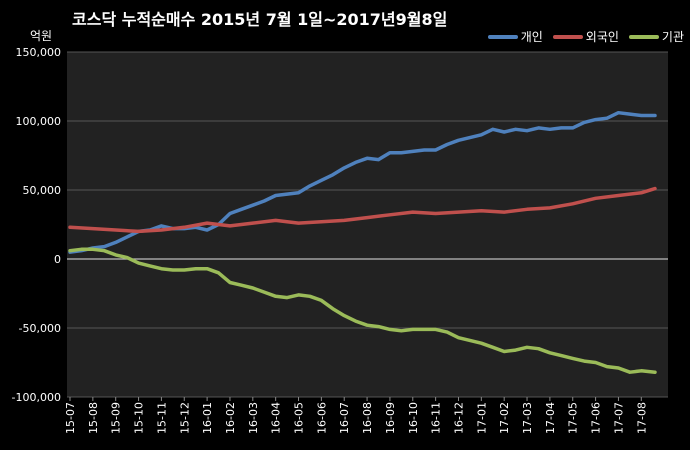  I want to click on y-tick-label: -50,000, so click(40, 328).